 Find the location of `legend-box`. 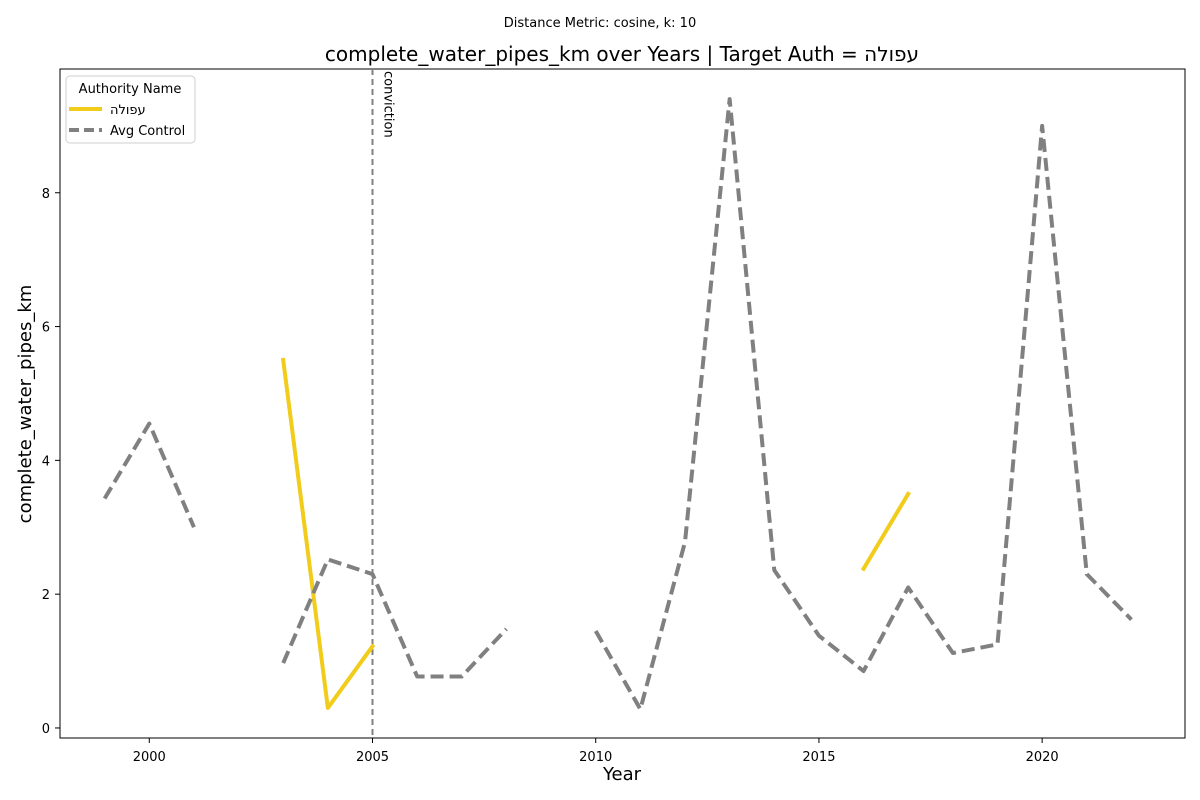

legend-box is located at coordinates (130, 109).